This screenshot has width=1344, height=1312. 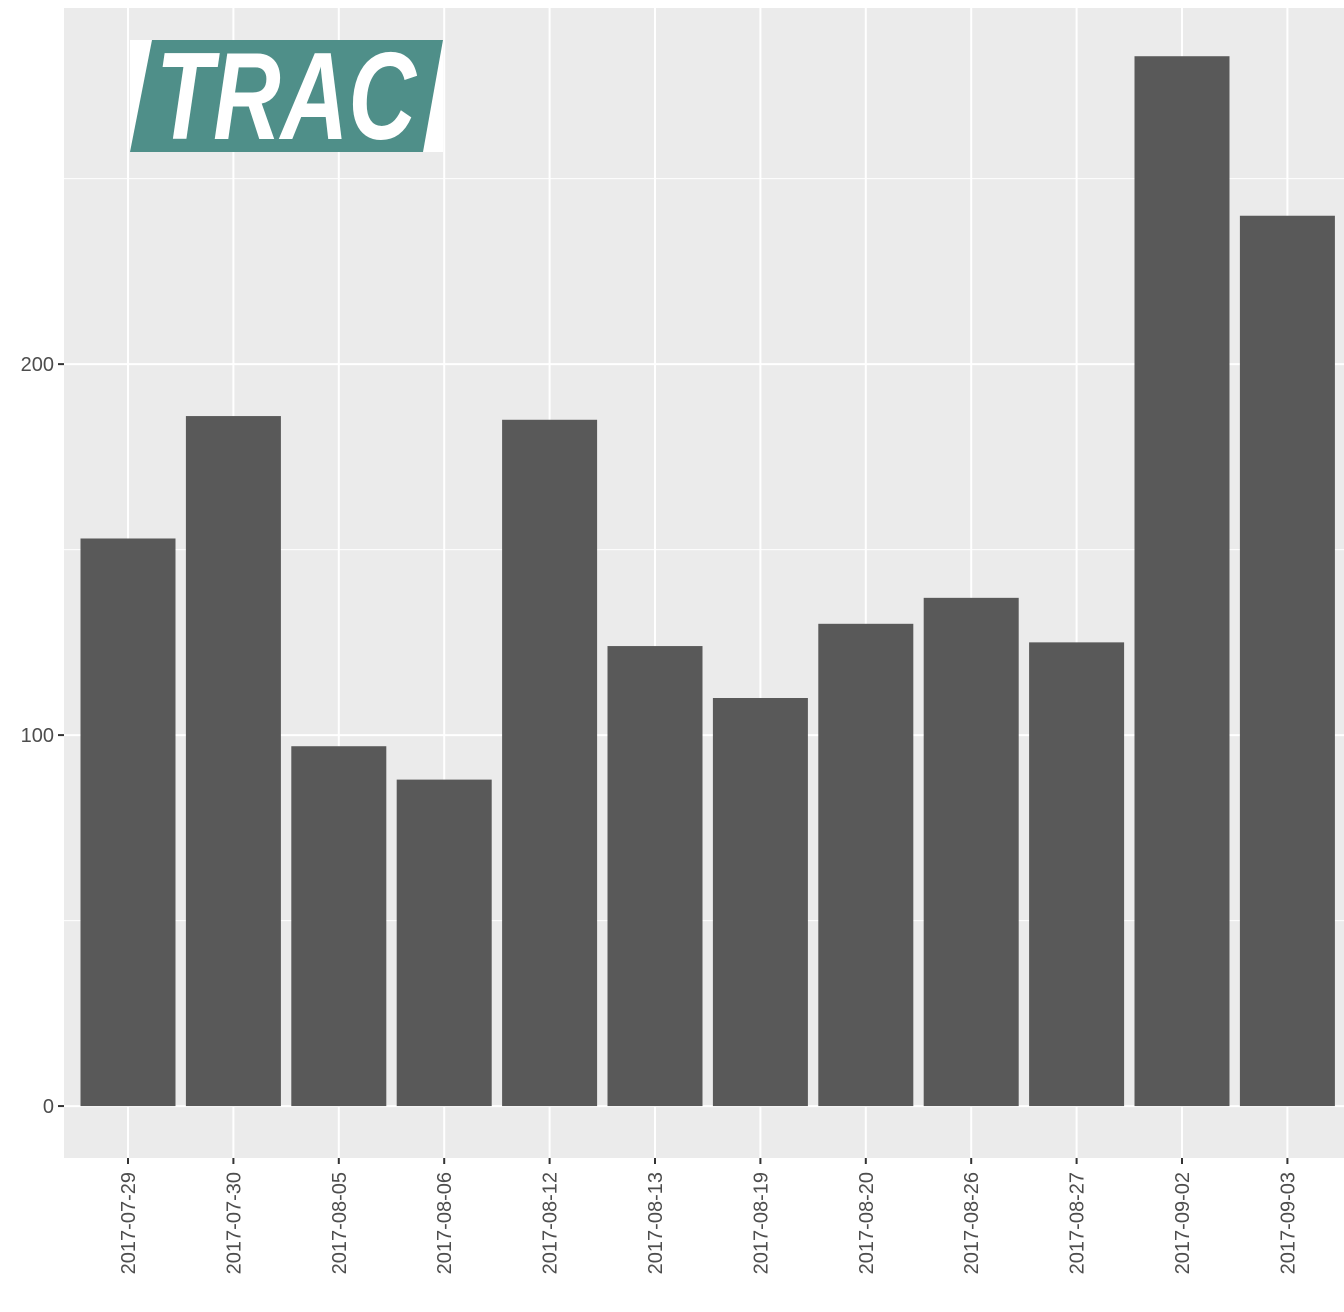 What do you see at coordinates (972, 1223) in the screenshot?
I see `x-tick-label: 2017-08-26` at bounding box center [972, 1223].